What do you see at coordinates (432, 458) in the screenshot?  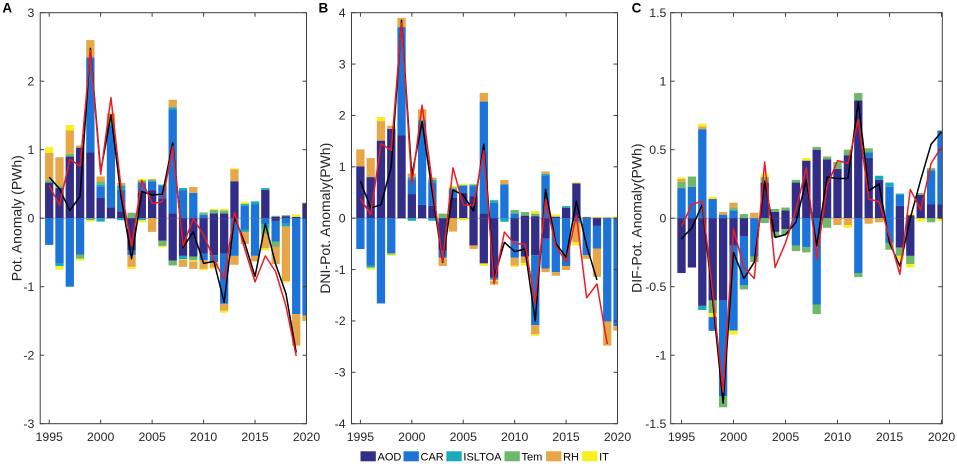 I see `svg-text: CAR` at bounding box center [432, 458].